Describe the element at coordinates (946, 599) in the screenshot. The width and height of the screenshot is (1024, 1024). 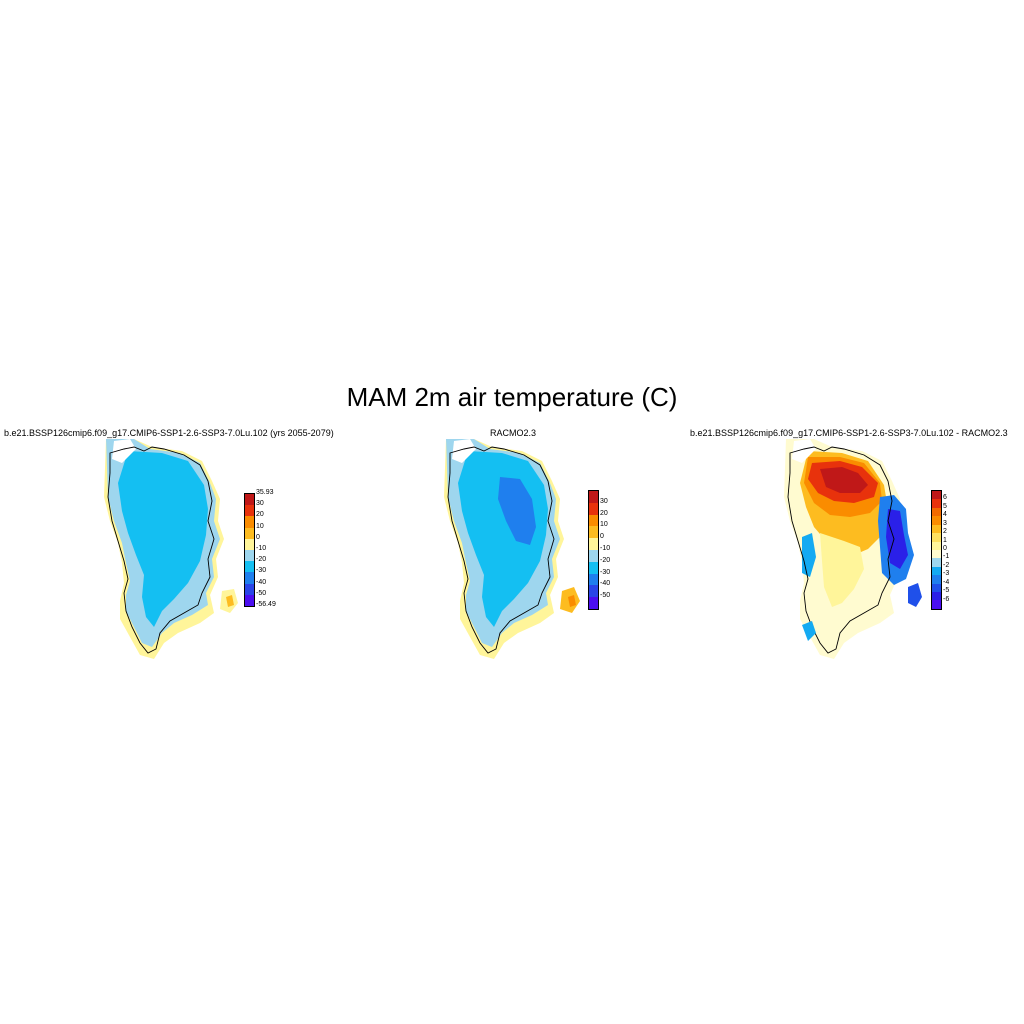
I see `colorbar-tick-label: -6` at that location.